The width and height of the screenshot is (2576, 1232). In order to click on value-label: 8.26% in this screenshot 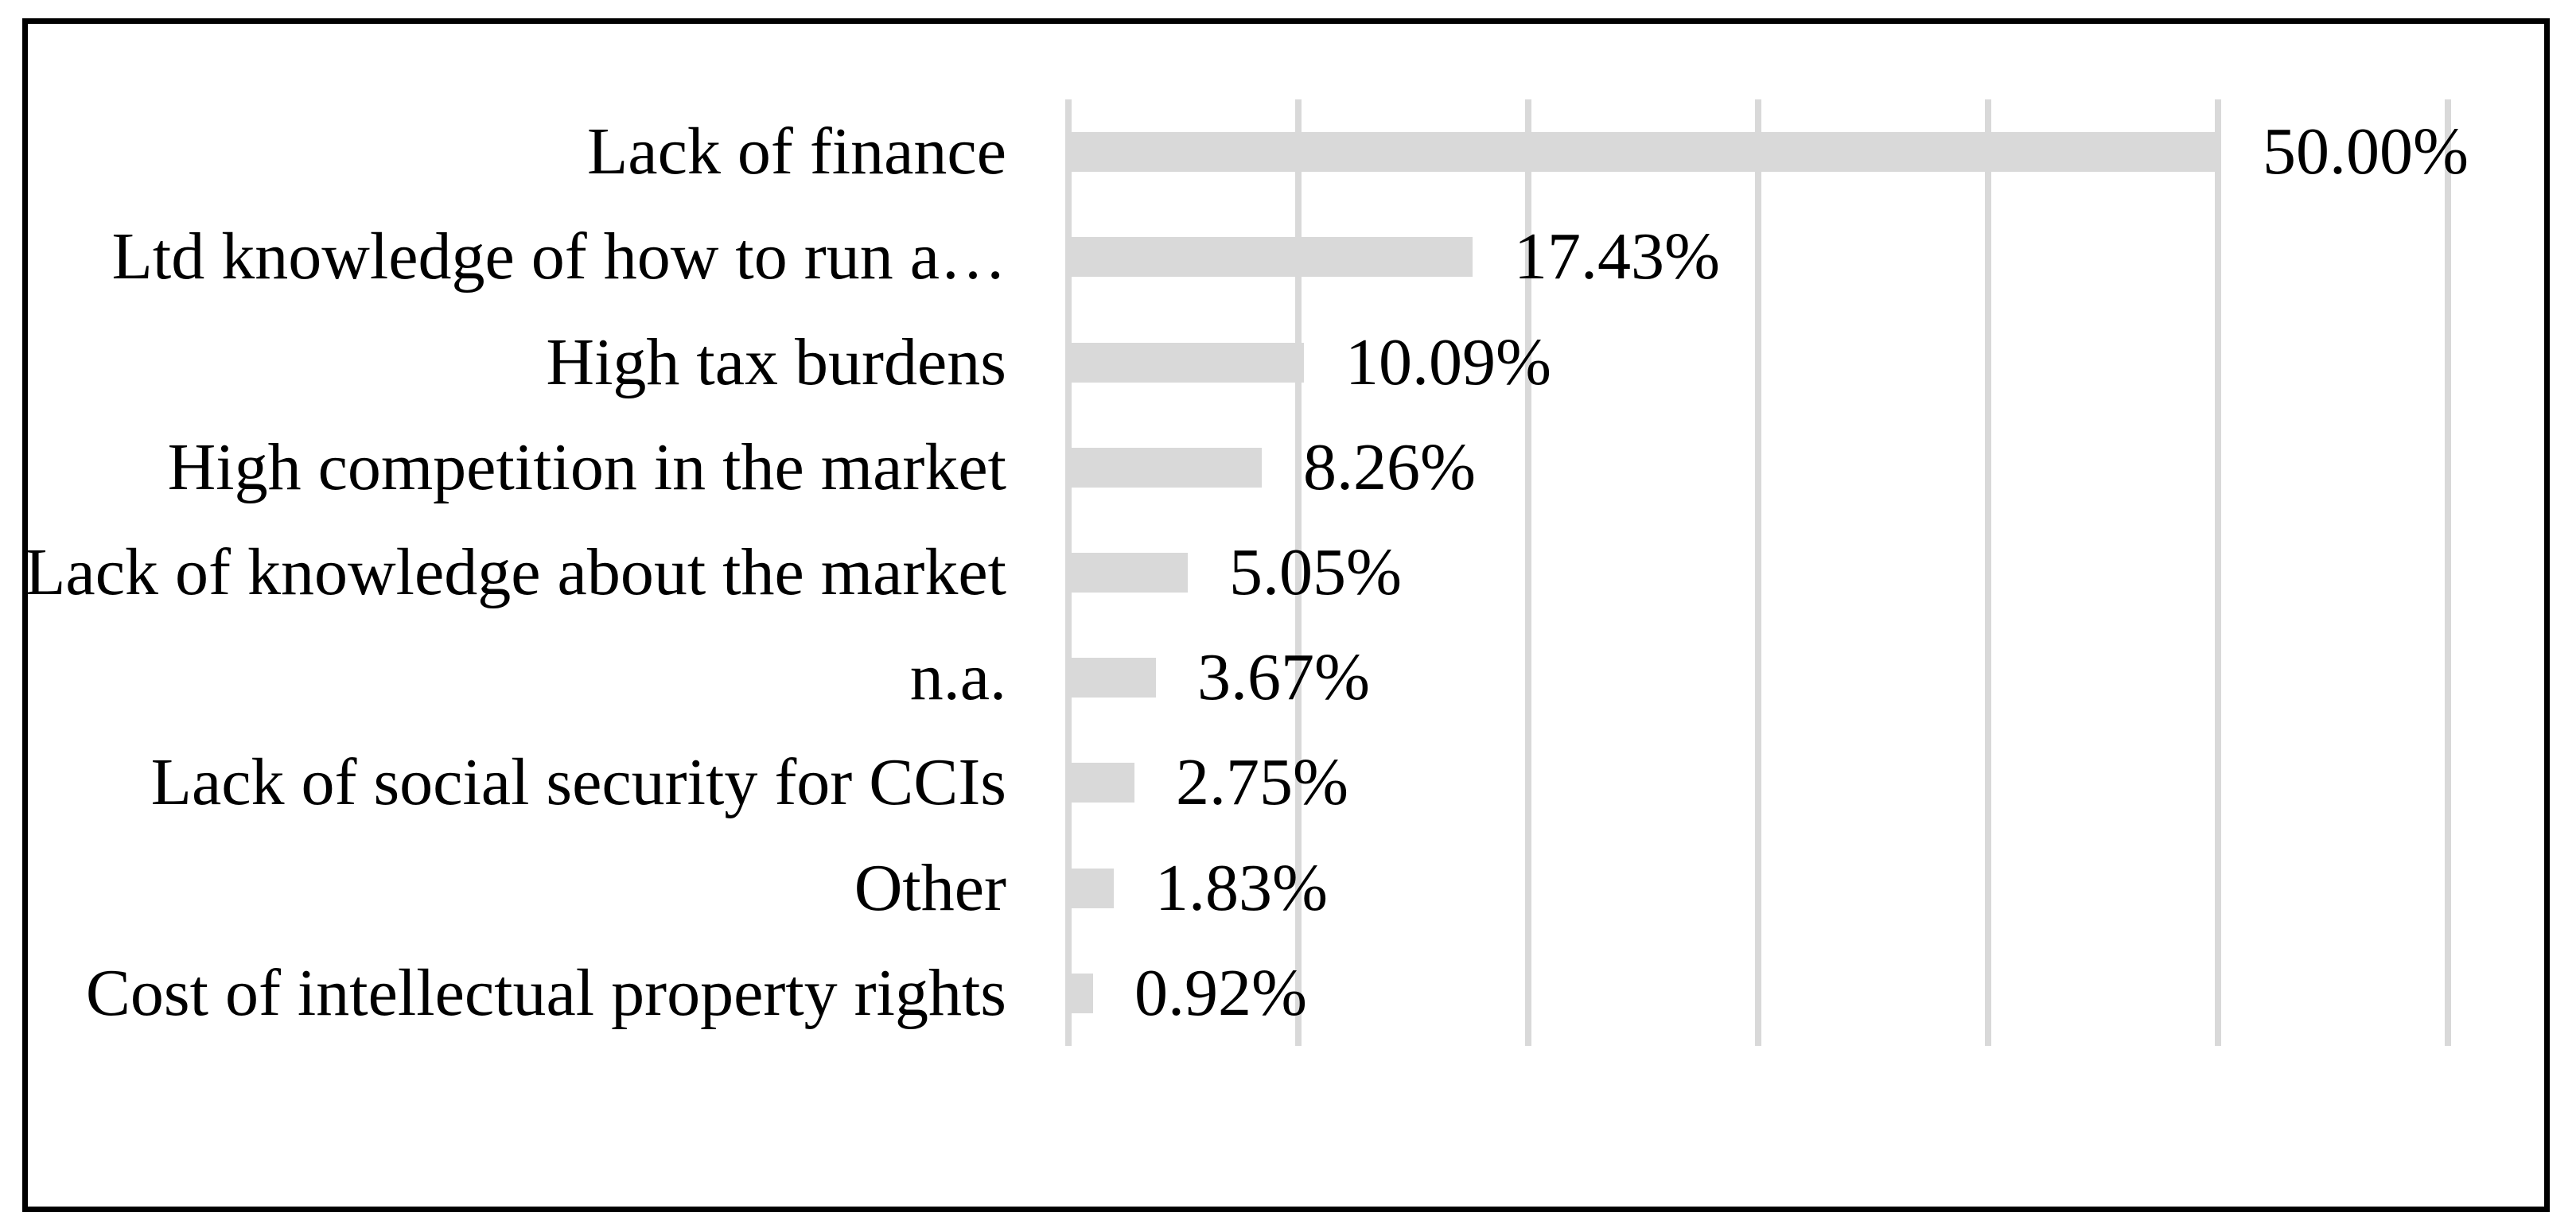, I will do `click(1390, 466)`.